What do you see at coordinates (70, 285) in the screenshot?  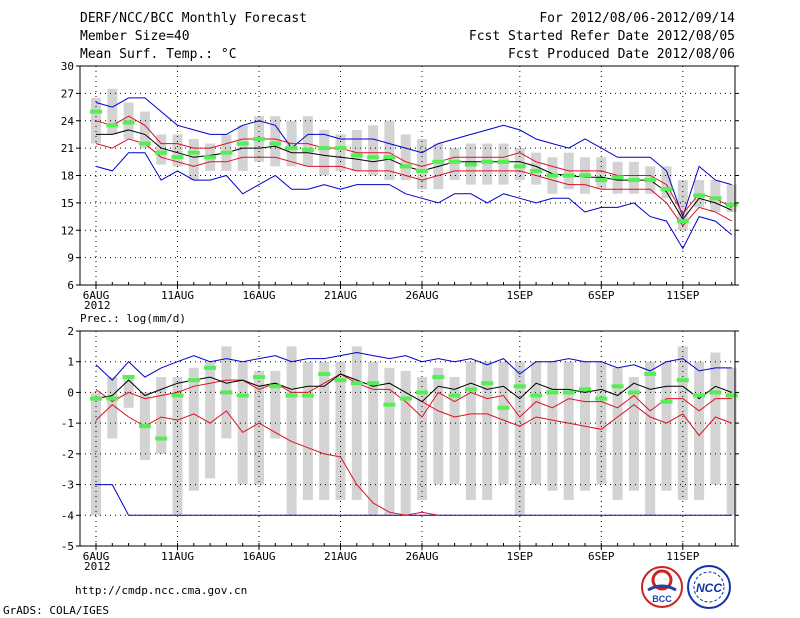 I see `y-tick-label: 6` at bounding box center [70, 285].